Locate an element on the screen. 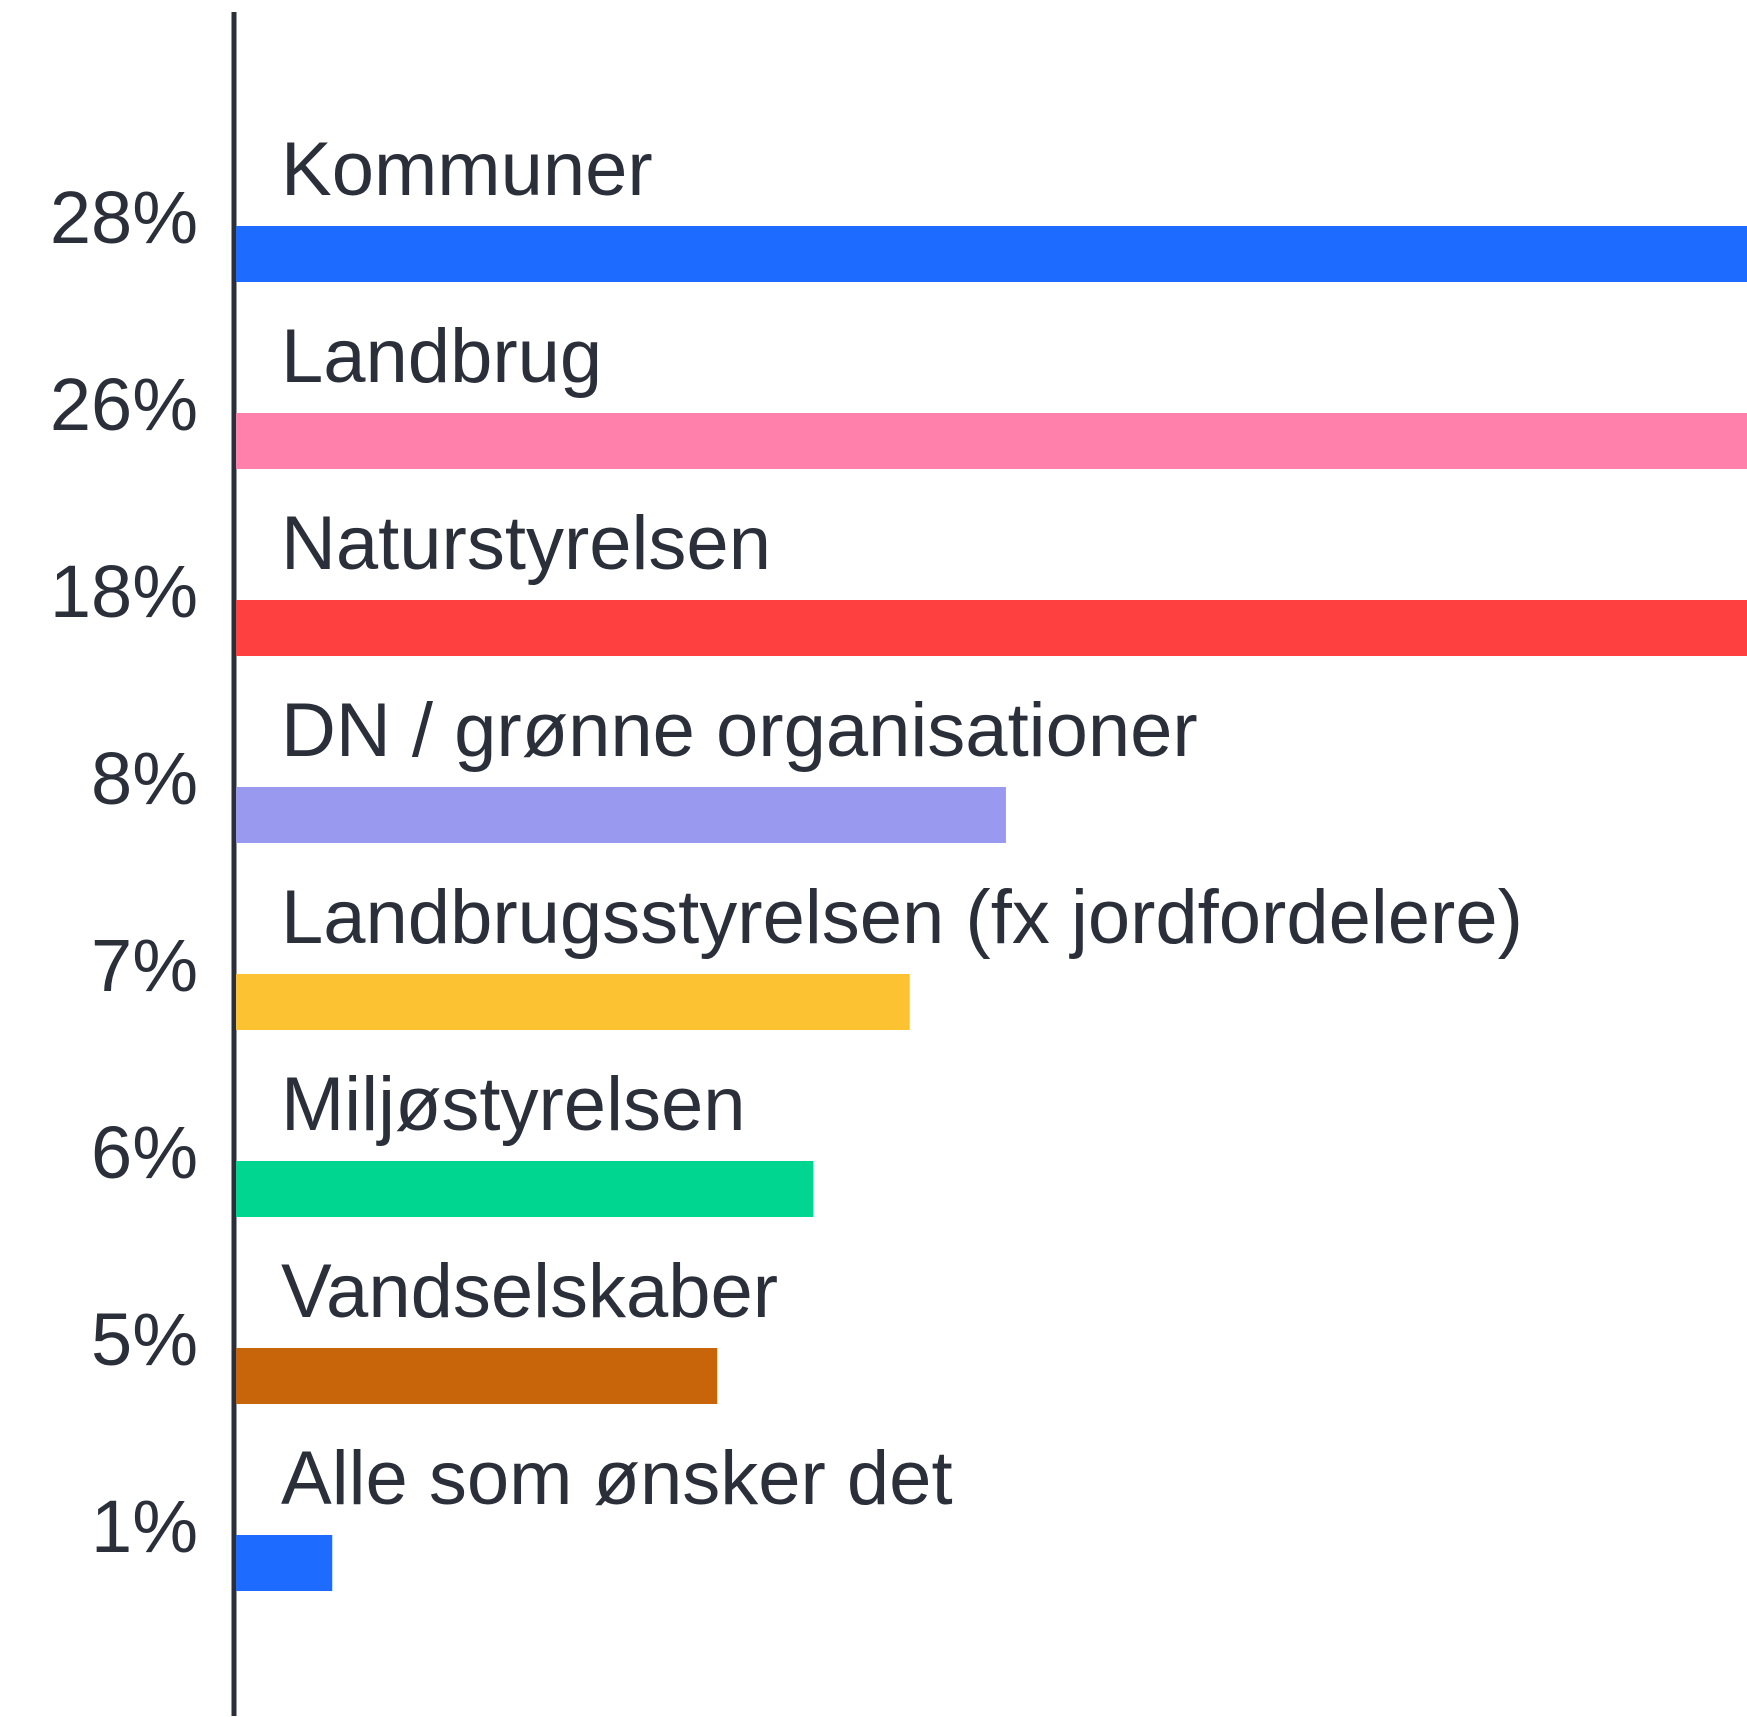  category-label: Landbrug is located at coordinates (441, 356).